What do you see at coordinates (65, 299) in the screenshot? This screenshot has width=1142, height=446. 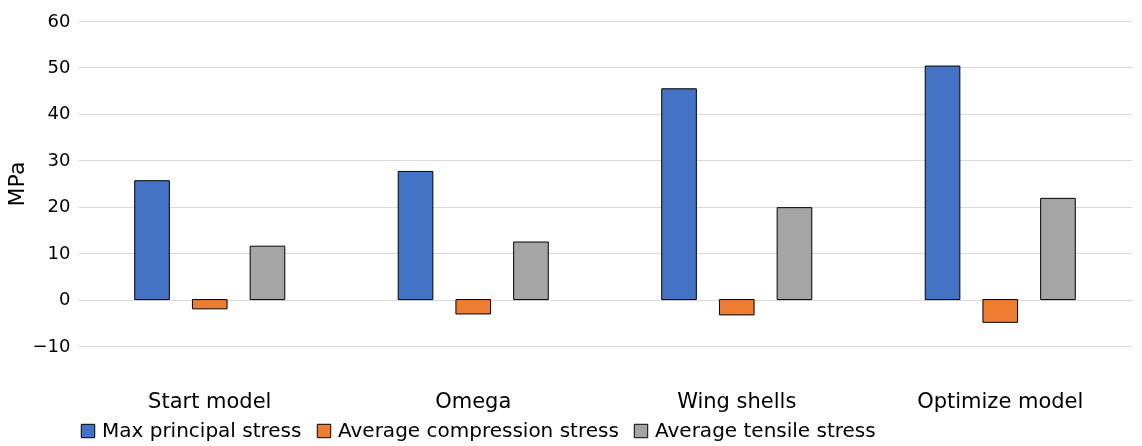 I see `y-tick-label: 0` at bounding box center [65, 299].